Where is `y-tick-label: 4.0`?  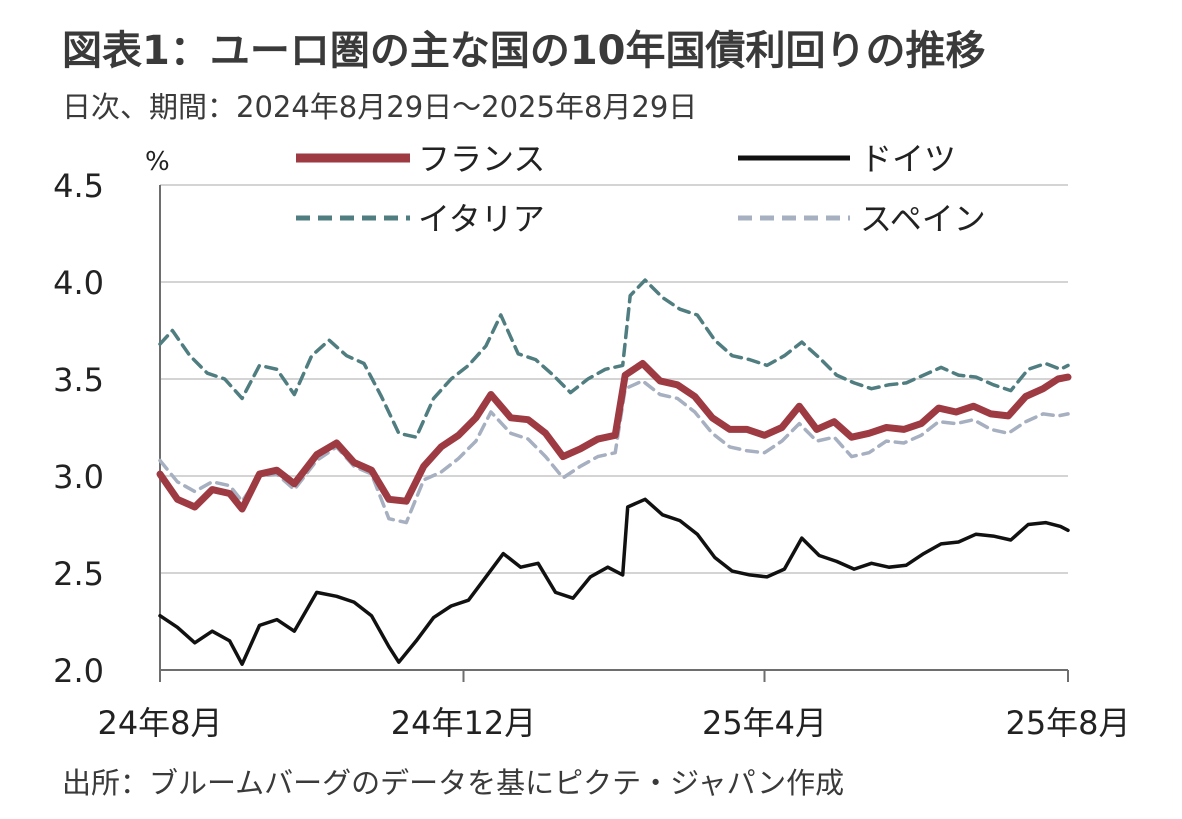 y-tick-label: 4.0 is located at coordinates (78, 283).